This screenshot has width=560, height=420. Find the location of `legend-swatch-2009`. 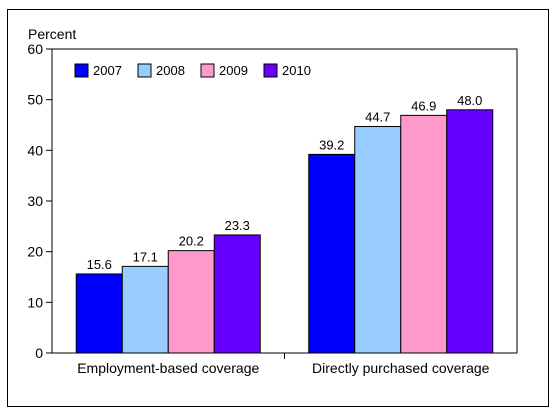

legend-swatch-2009 is located at coordinates (207, 70).